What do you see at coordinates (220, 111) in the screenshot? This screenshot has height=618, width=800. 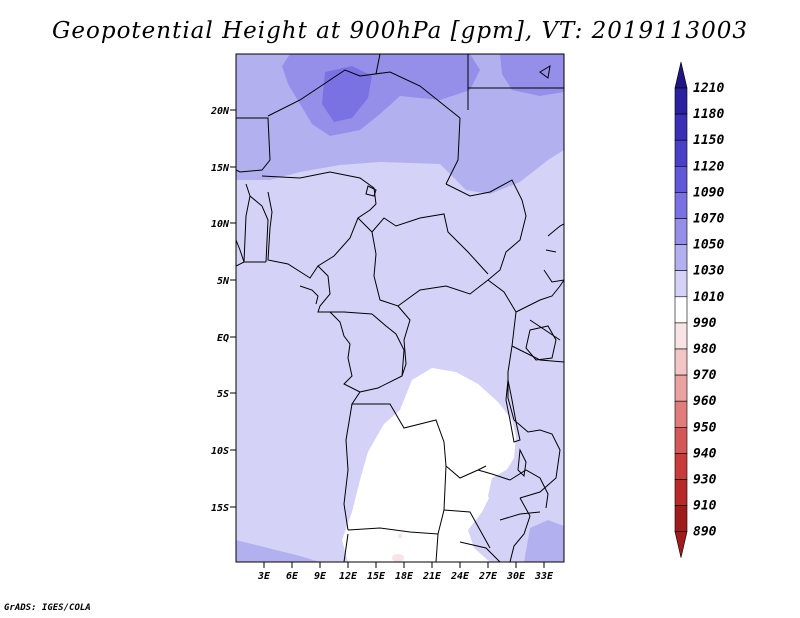 I see `lat-label-20n: 20N` at bounding box center [220, 111].